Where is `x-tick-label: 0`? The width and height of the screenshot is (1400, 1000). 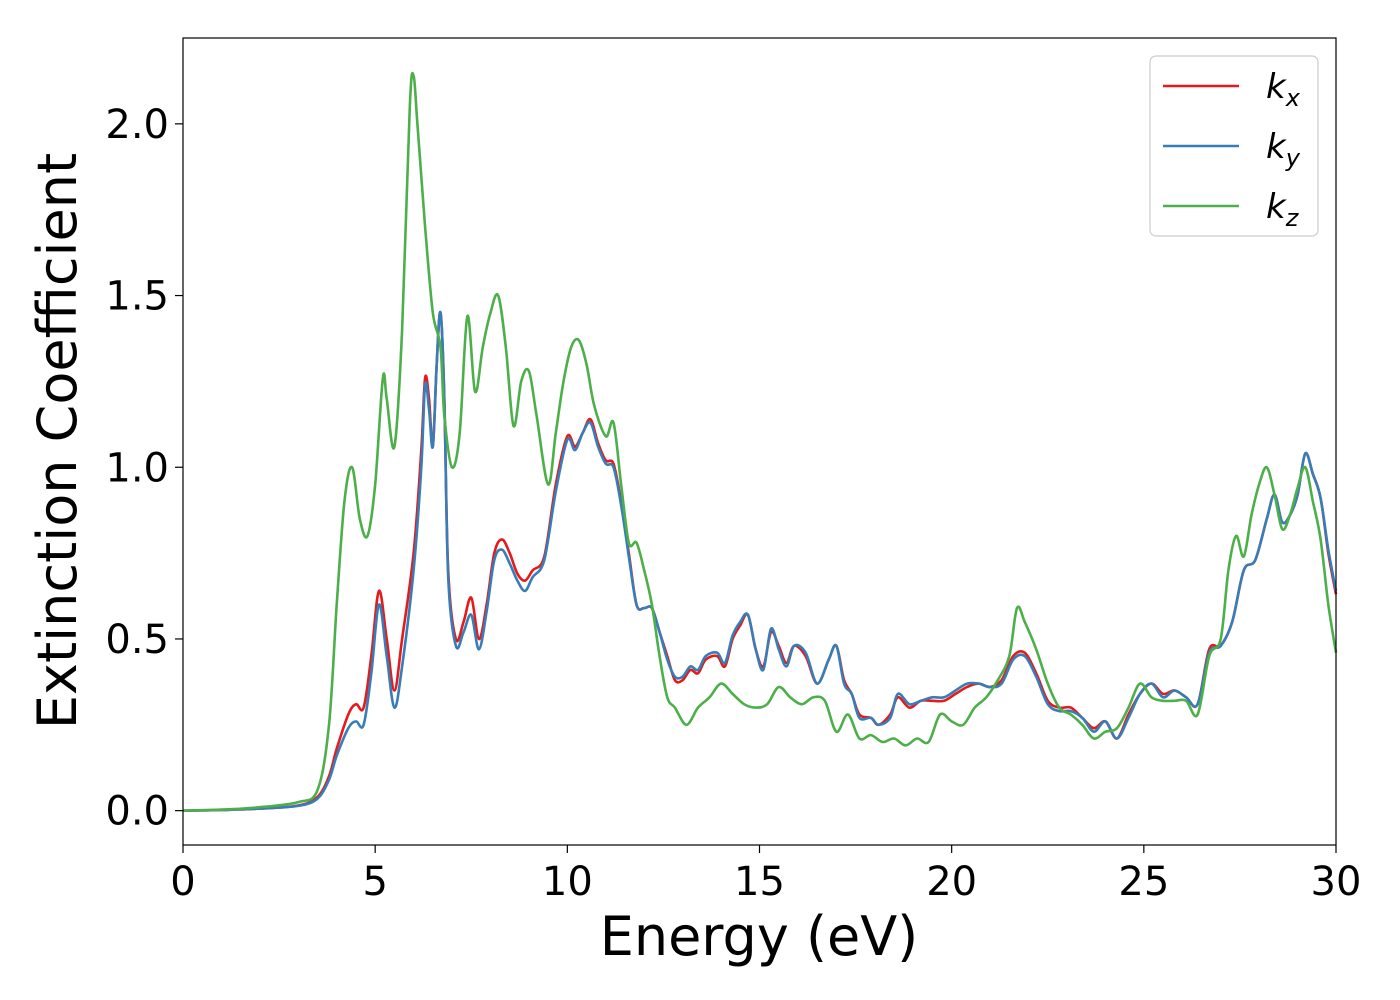 x-tick-label: 0 is located at coordinates (182, 882).